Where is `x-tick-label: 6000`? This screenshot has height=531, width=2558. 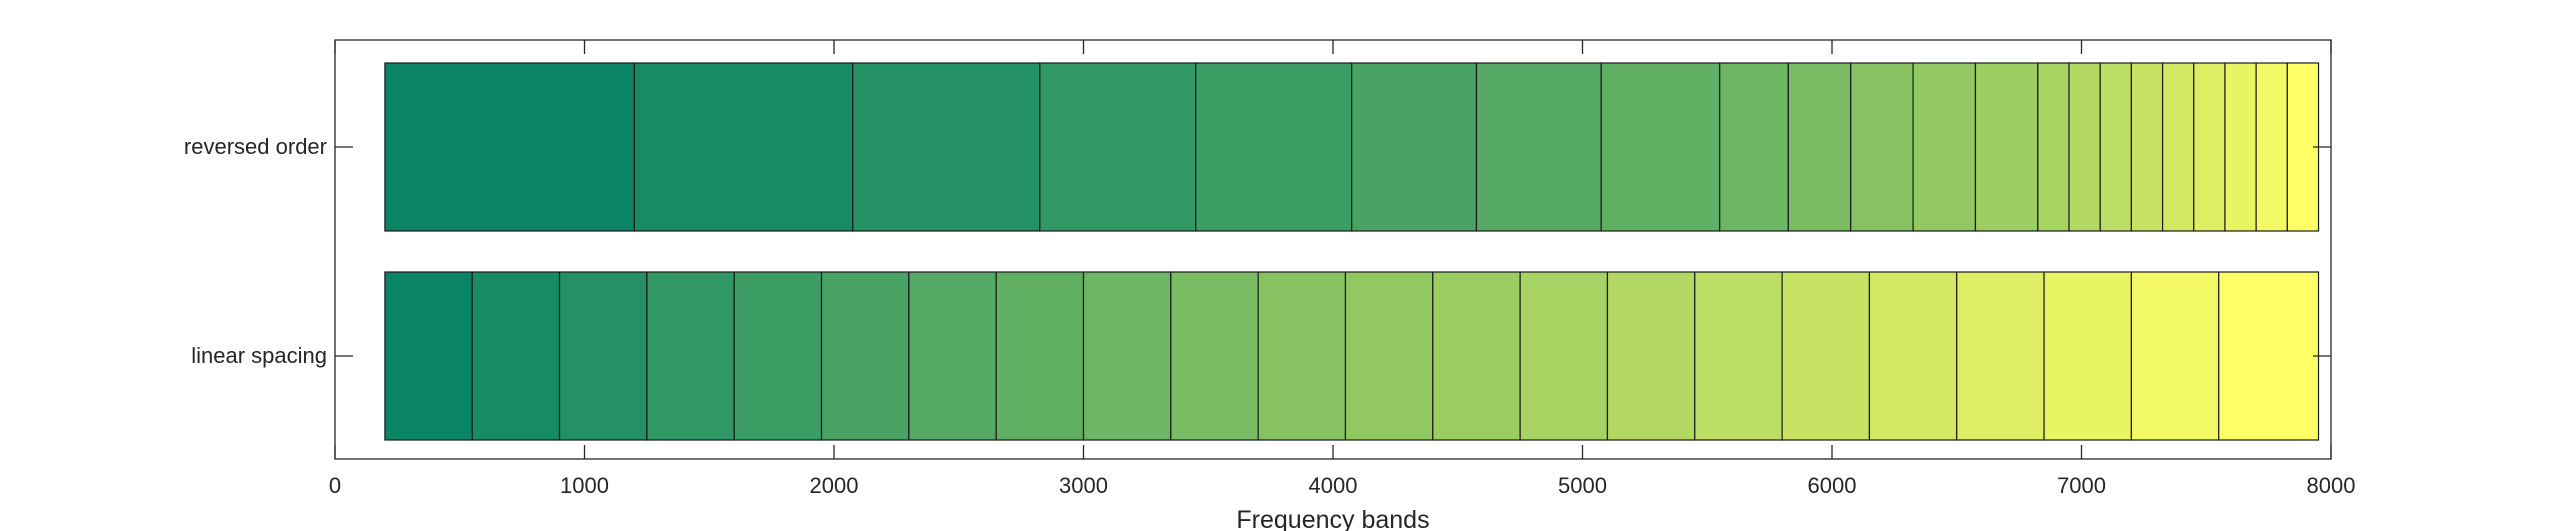
x-tick-label: 6000 is located at coordinates (1832, 485).